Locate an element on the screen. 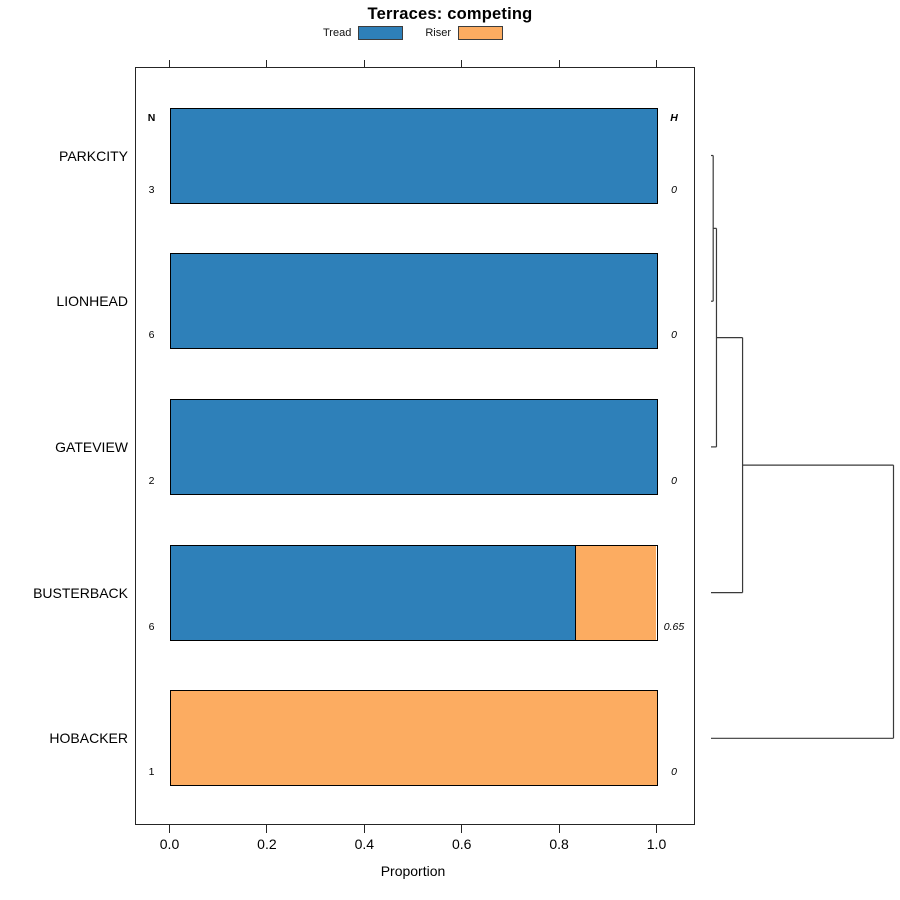 This screenshot has height=900, width=900. legend: Tread Riser is located at coordinates (413, 33).